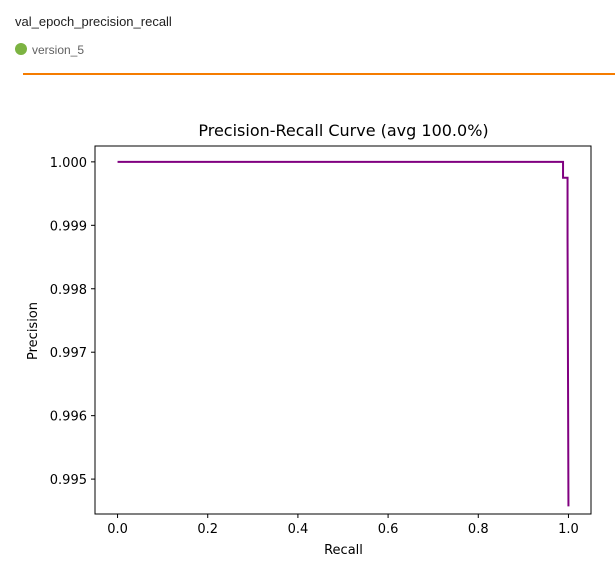 The image size is (615, 587). I want to click on y-tick-label: 1.000, so click(68, 163).